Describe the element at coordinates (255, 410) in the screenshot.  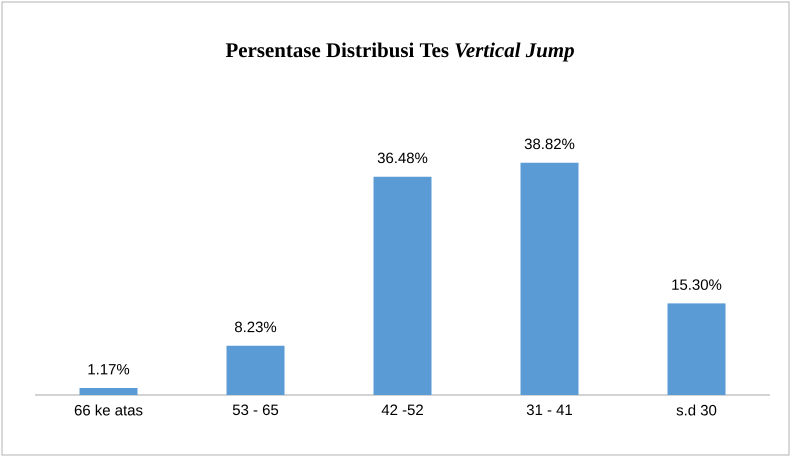
I see `x-tick-label: 53 - 65` at that location.